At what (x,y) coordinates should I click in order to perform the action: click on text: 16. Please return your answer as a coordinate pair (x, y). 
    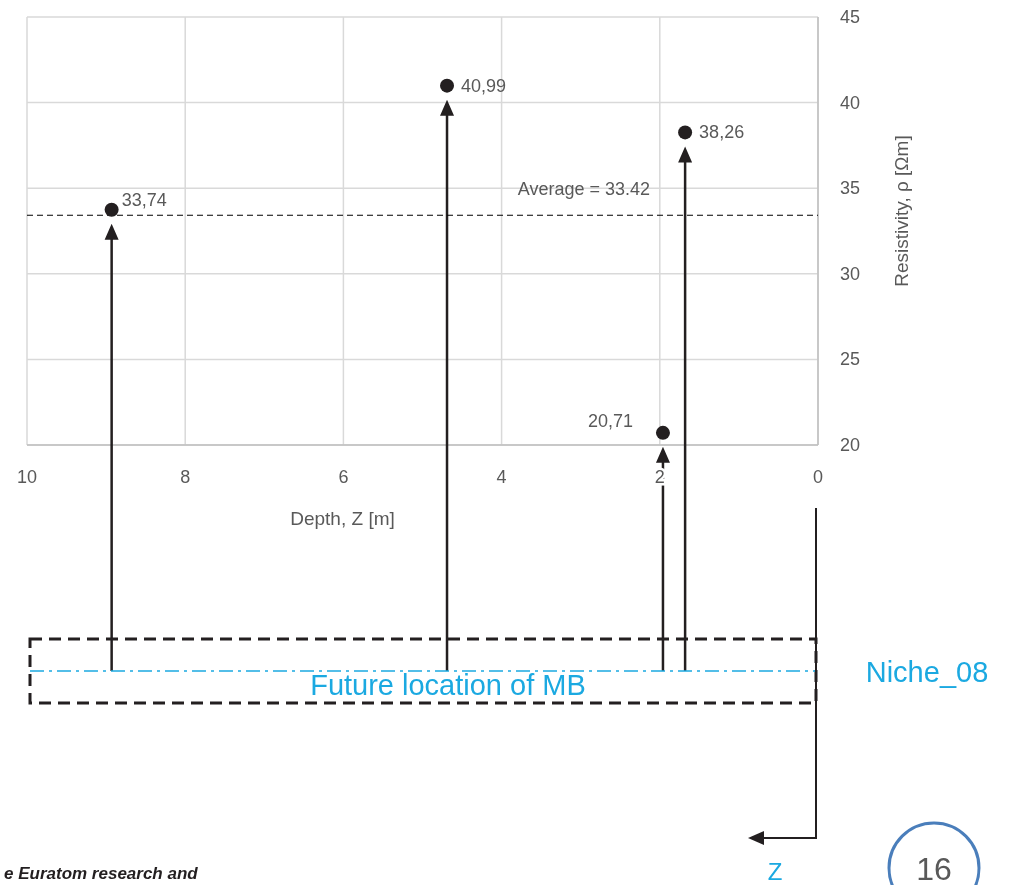
    Looking at the image, I should click on (934, 868).